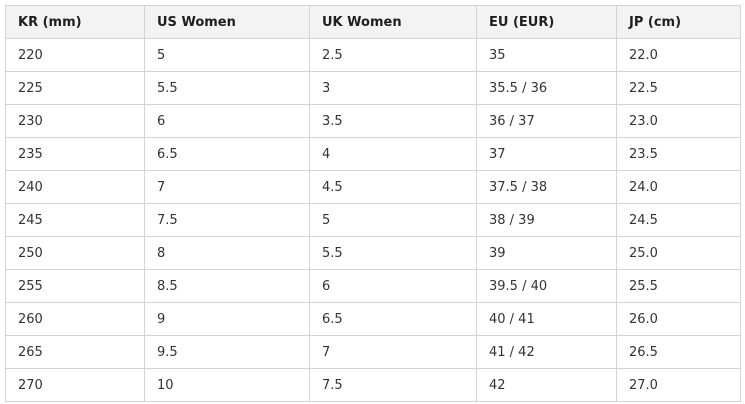 The image size is (745, 404). I want to click on cell-kr: 240, so click(75, 187).